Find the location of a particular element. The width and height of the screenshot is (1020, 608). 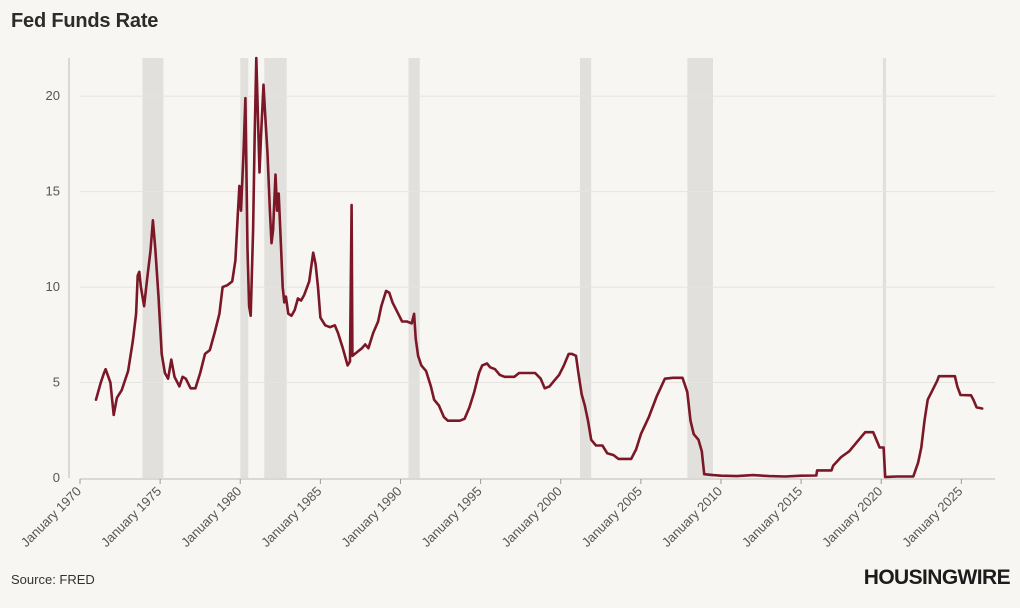

y-tick-label: 15 is located at coordinates (53, 191).